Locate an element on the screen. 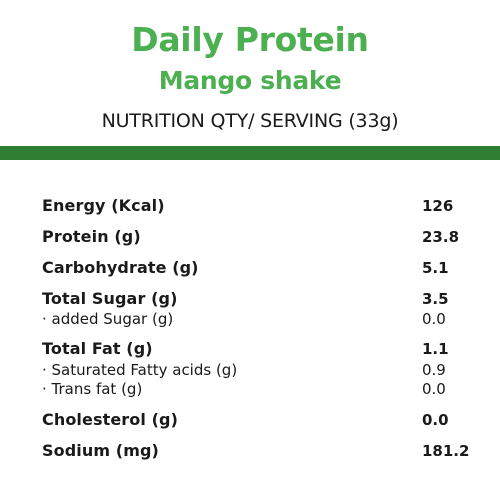 The height and width of the screenshot is (500, 500). nutrient-row-saturated-fat: · Saturated Fatty acids (g) 0.9 is located at coordinates (257, 370).